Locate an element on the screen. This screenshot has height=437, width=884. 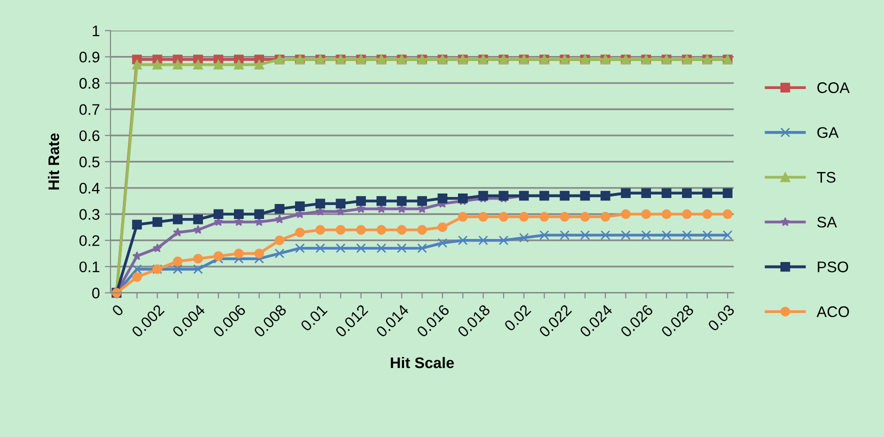
y-tick-label: 0.4 is located at coordinates (89, 188).